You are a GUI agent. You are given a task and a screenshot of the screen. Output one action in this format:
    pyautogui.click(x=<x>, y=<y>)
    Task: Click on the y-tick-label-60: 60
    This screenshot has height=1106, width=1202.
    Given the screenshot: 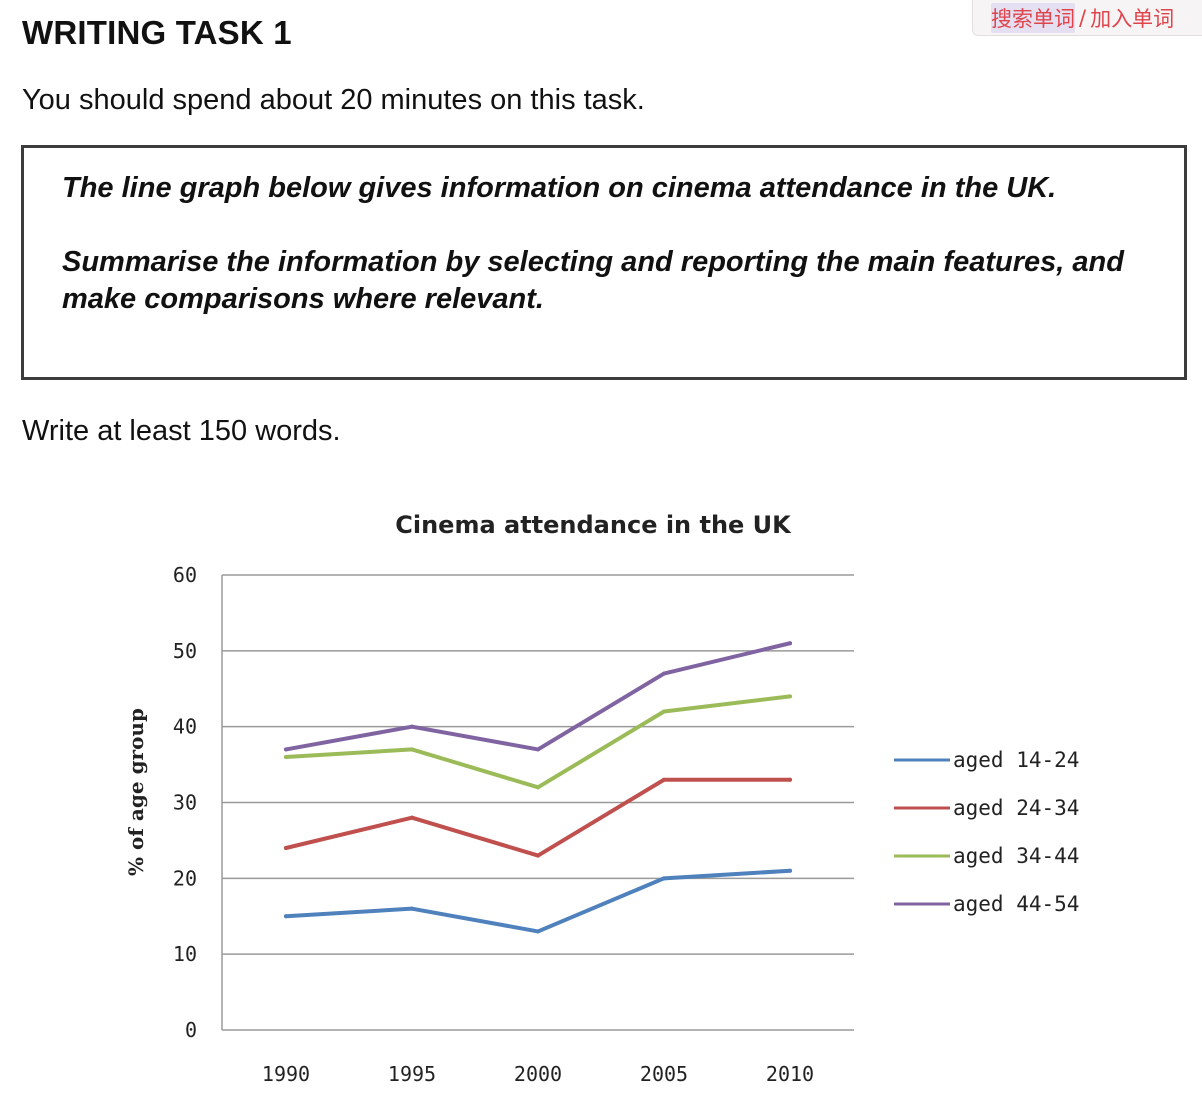 What is the action you would take?
    pyautogui.click(x=185, y=575)
    